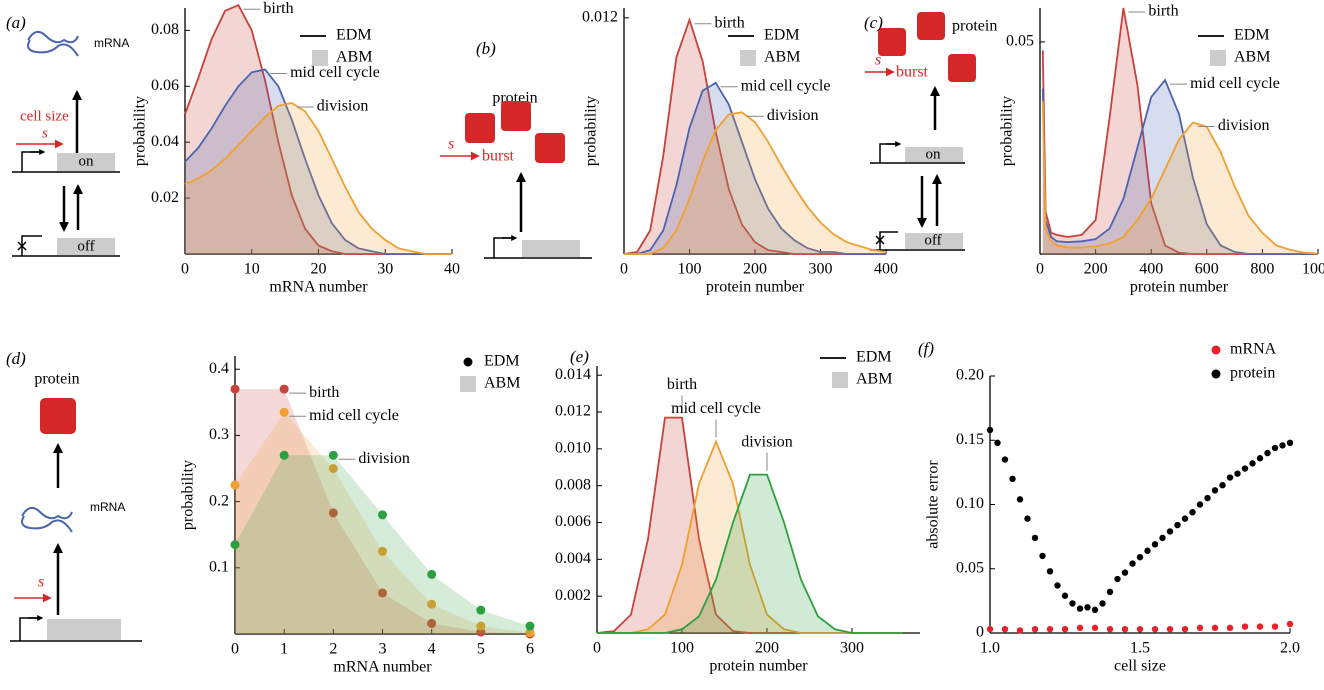  What do you see at coordinates (1140, 648) in the screenshot?
I see `x-tick-label: 1.5` at bounding box center [1140, 648].